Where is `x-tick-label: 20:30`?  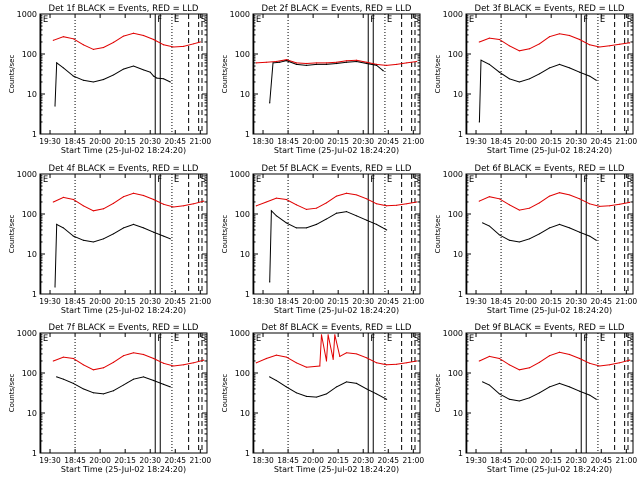
x-tick-label: 20:30 is located at coordinates (150, 460).